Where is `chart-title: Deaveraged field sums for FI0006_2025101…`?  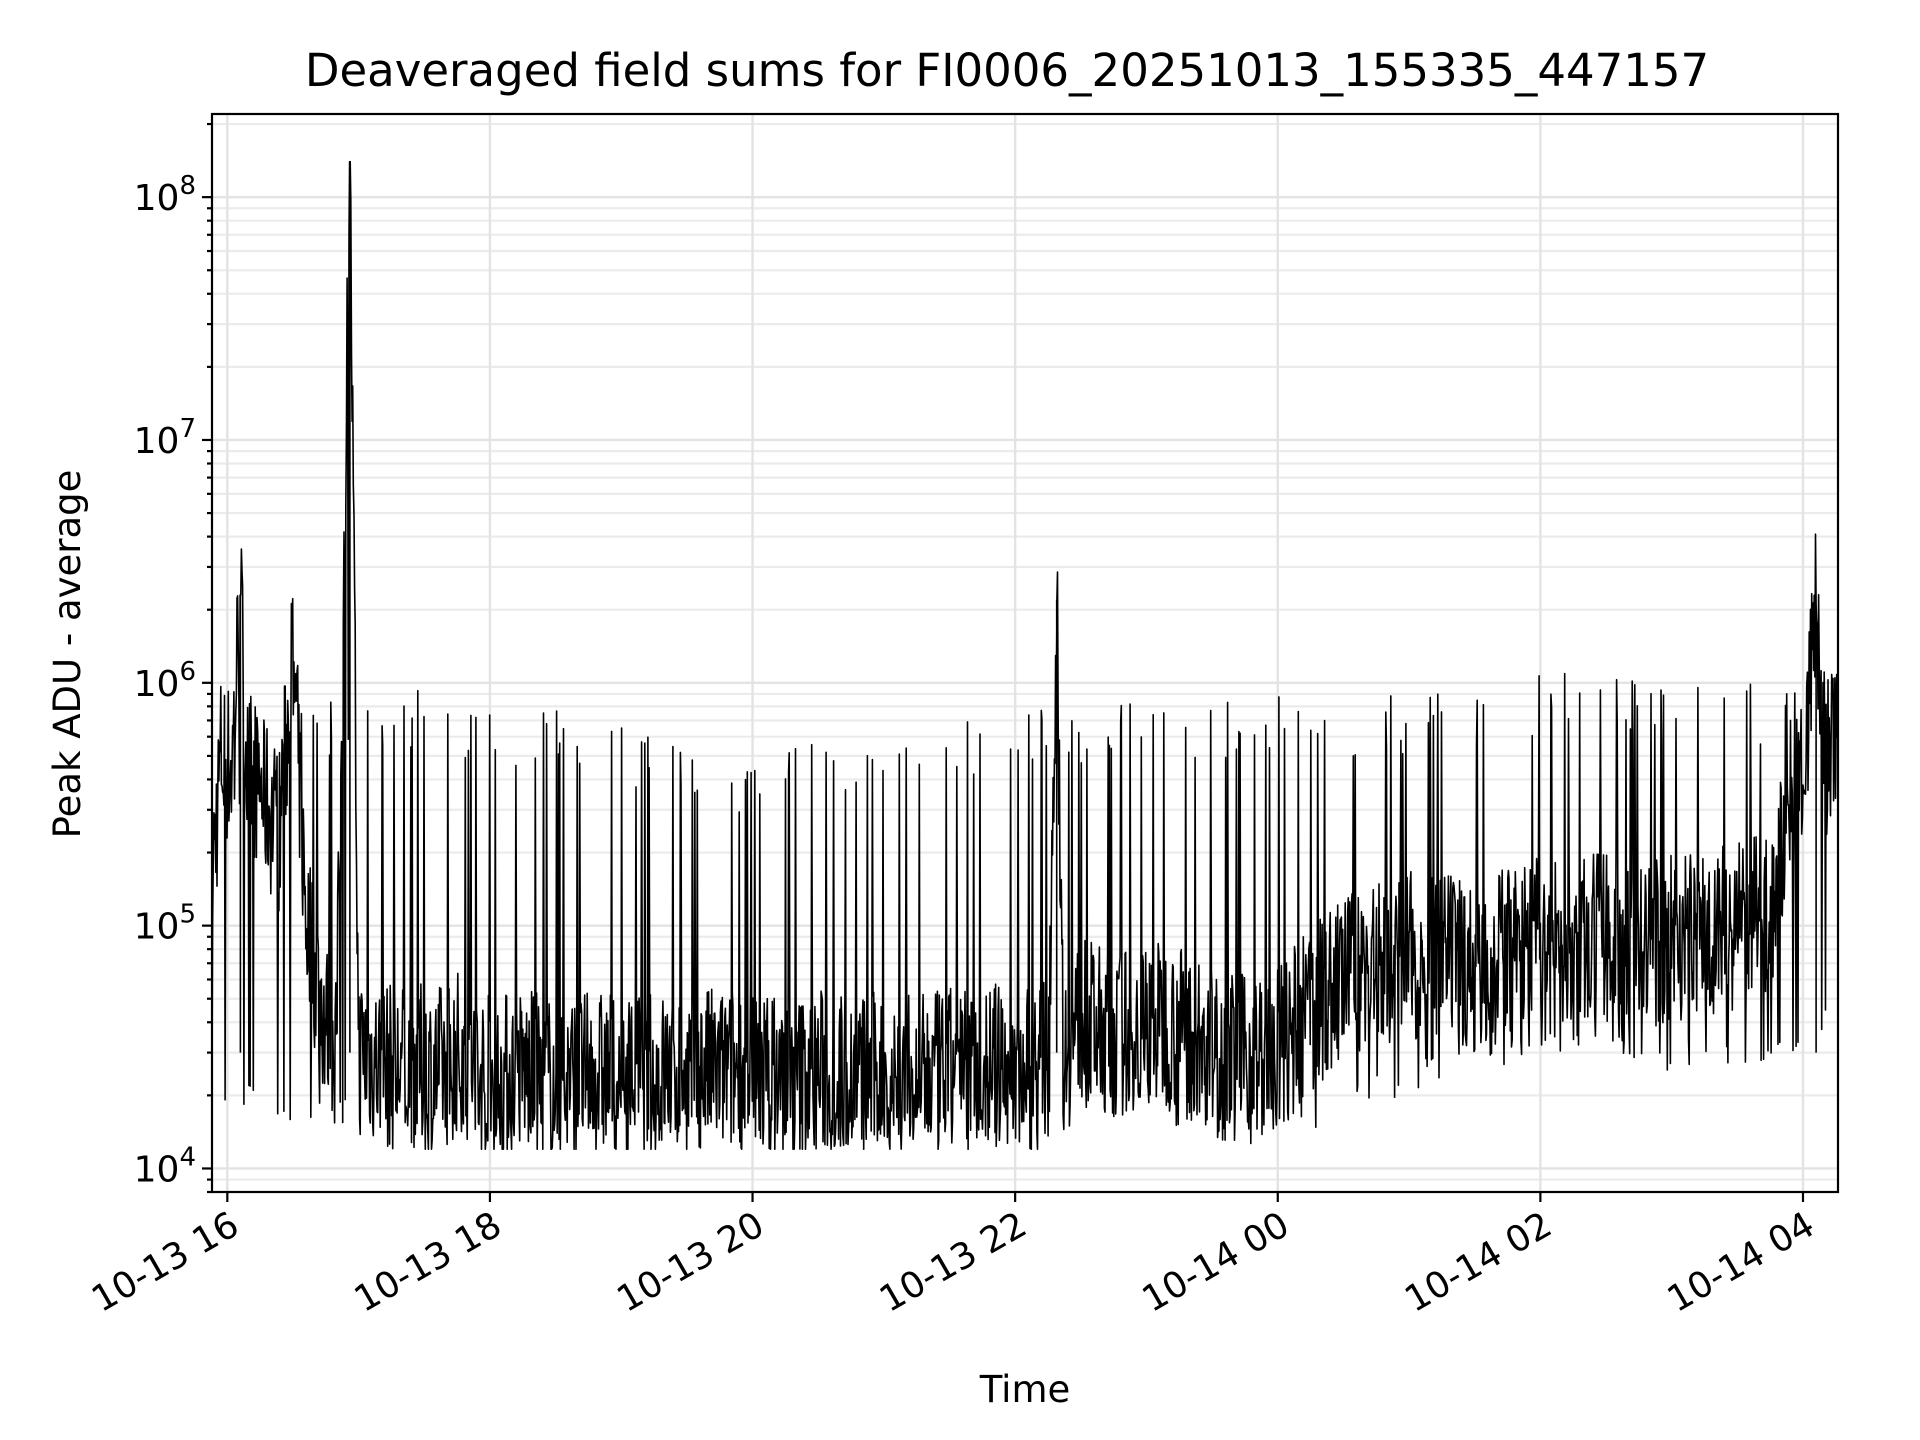 chart-title: Deaveraged field sums for FI0006_2025101… is located at coordinates (1007, 70).